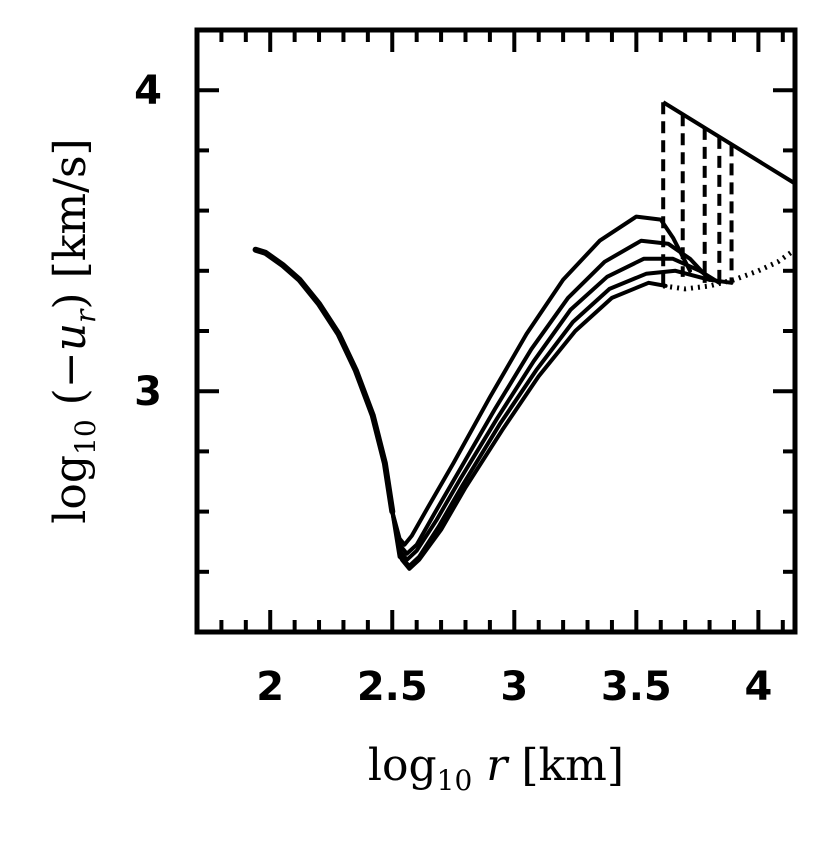  I want to click on y-axis-label: log10 (−ur) [km/s], so click(73, 330).